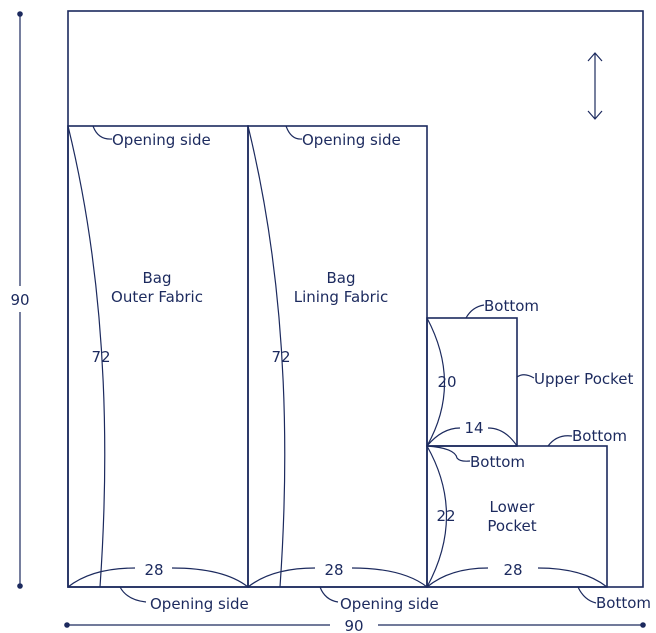 This screenshot has height=633, width=656. I want to click on lining-top-label: Opening side, so click(351, 140).